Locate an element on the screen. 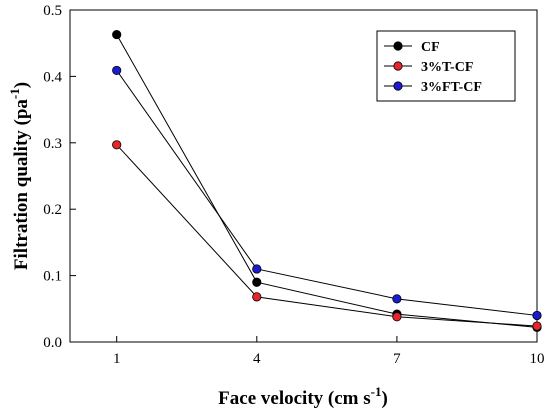 The width and height of the screenshot is (550, 411). legend-label: 3%FT-CF is located at coordinates (451, 87).